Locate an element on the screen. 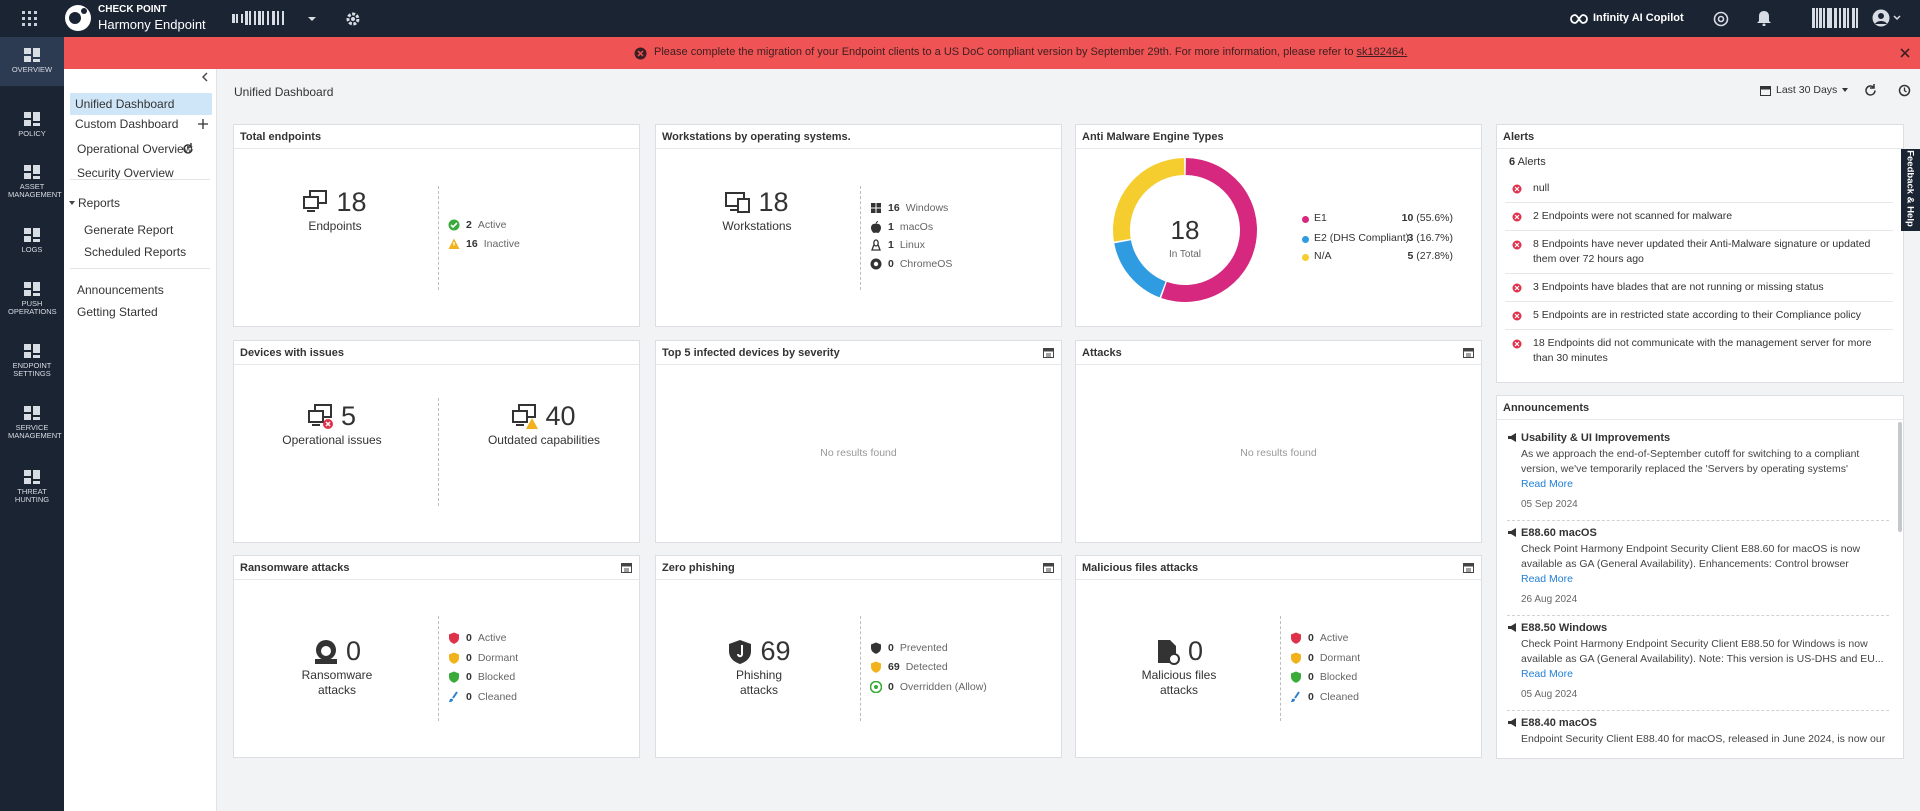  legend-label: N/A is located at coordinates (1323, 256).